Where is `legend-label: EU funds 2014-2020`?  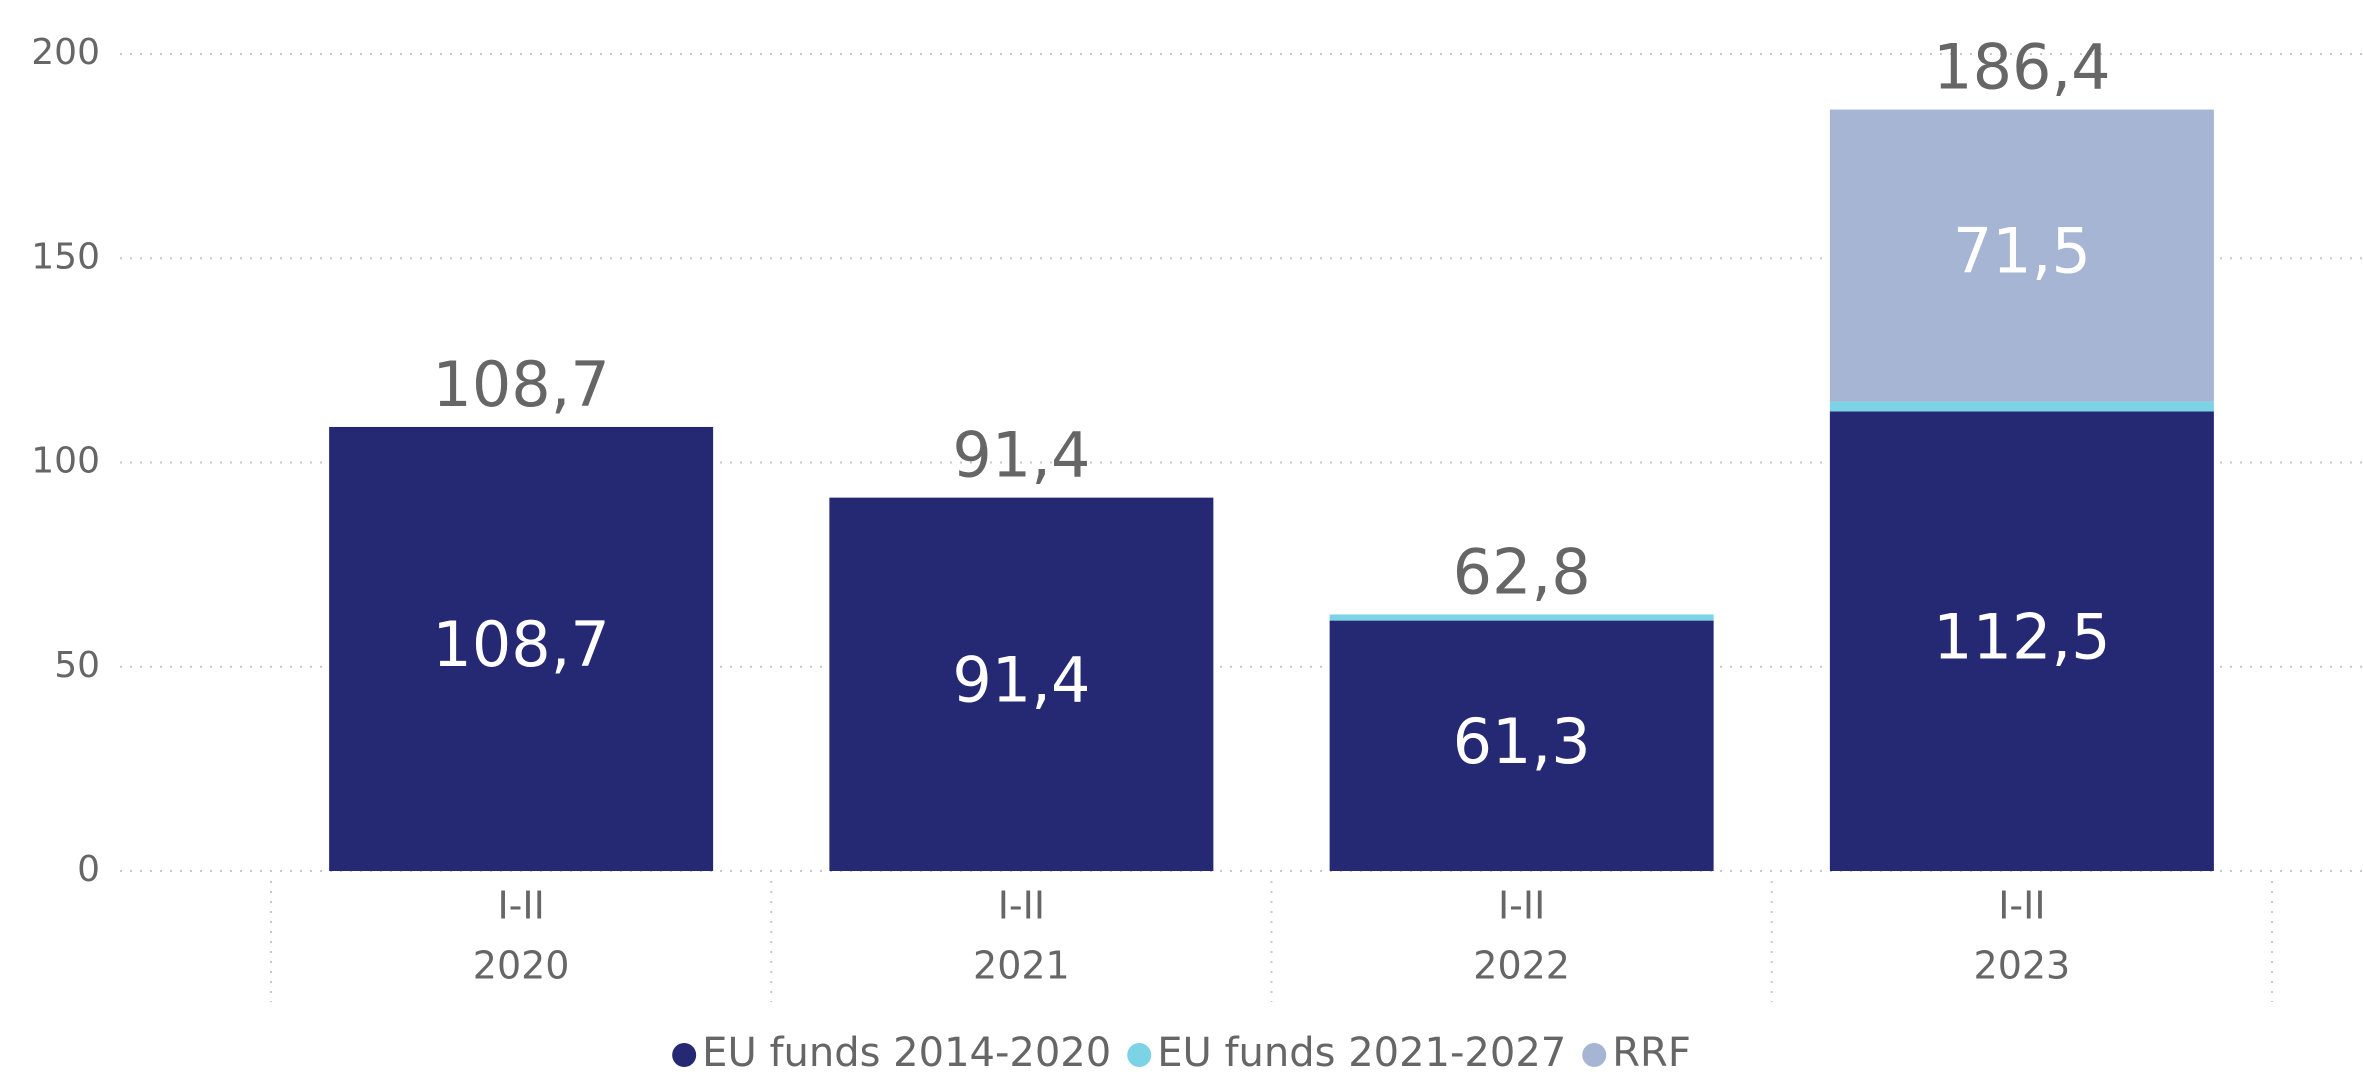
legend-label: EU funds 2014-2020 is located at coordinates (906, 1052).